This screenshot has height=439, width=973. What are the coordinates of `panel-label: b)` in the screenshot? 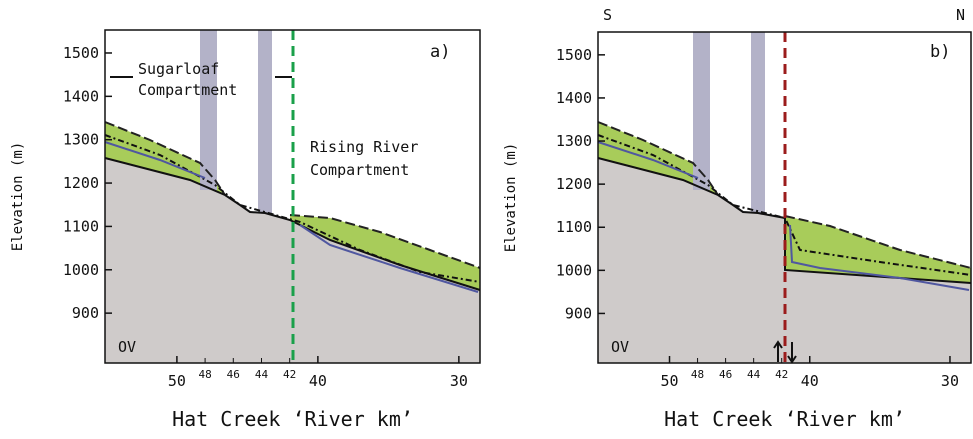 It's located at (940, 52).